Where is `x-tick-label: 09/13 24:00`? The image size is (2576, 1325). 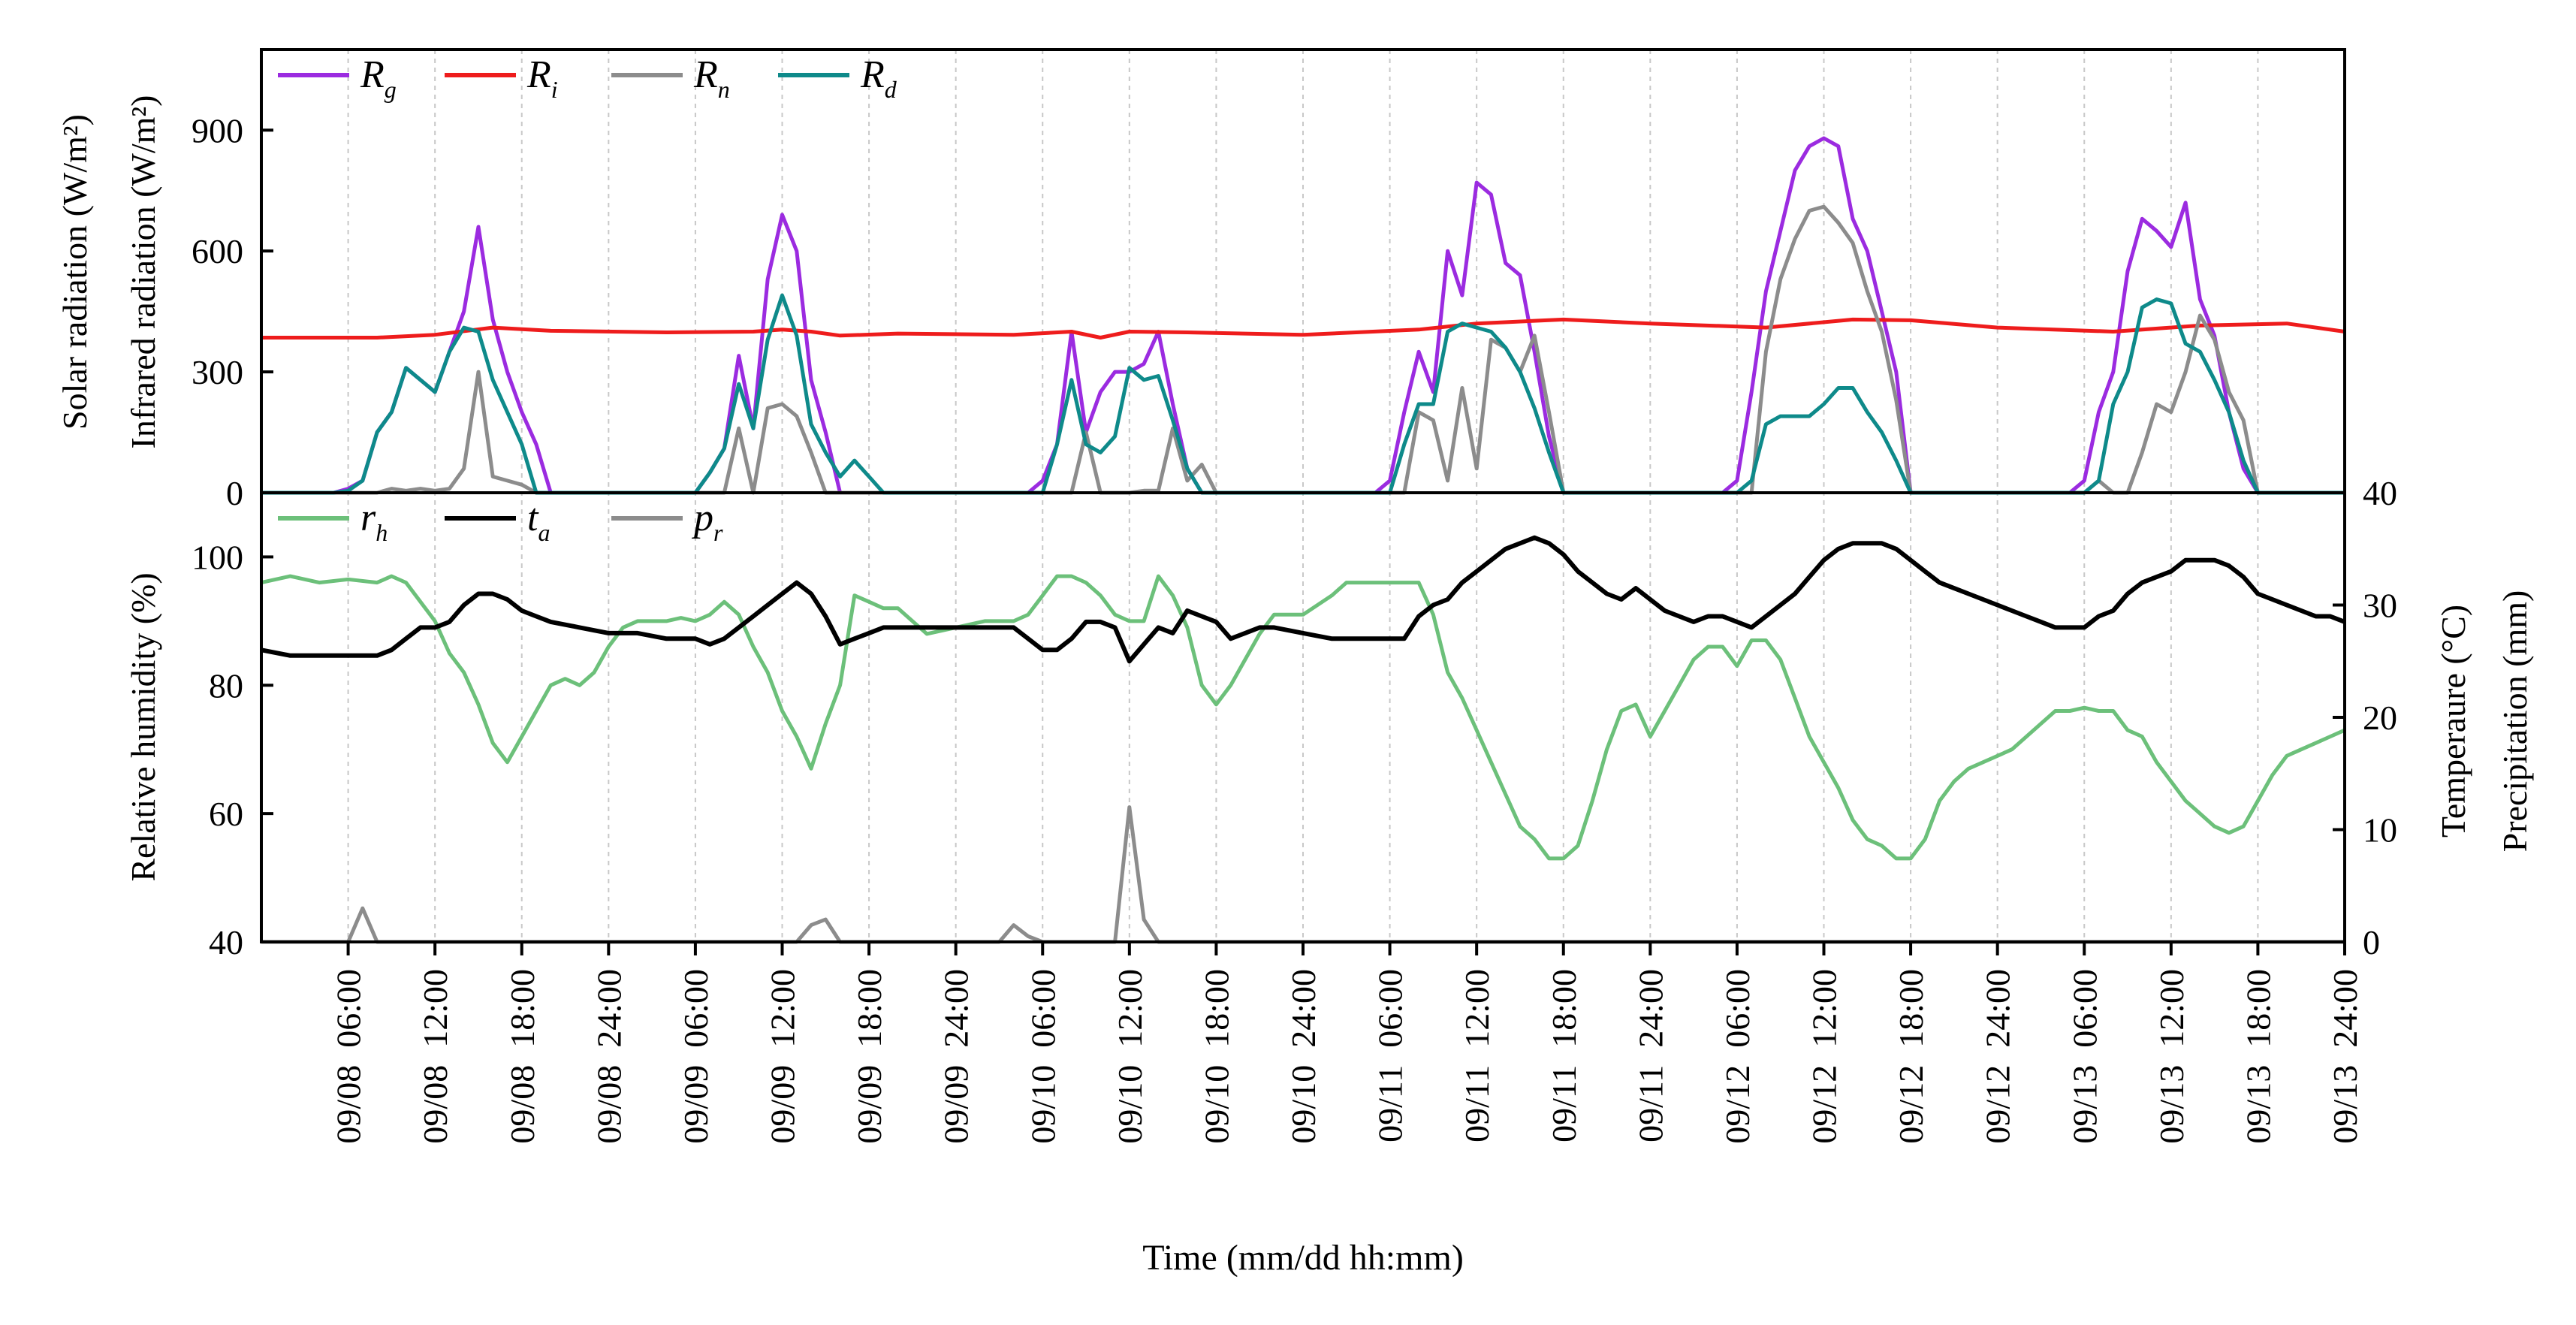
x-tick-label: 09/13 24:00 is located at coordinates (2345, 1056).